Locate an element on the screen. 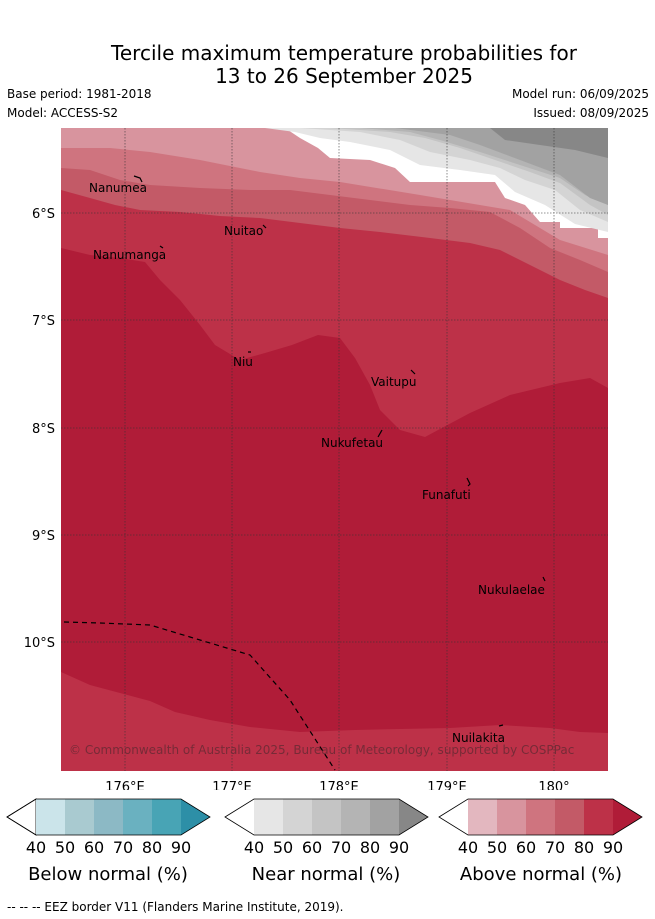  place-label-nuilakita: Nuilakita is located at coordinates (478, 738).